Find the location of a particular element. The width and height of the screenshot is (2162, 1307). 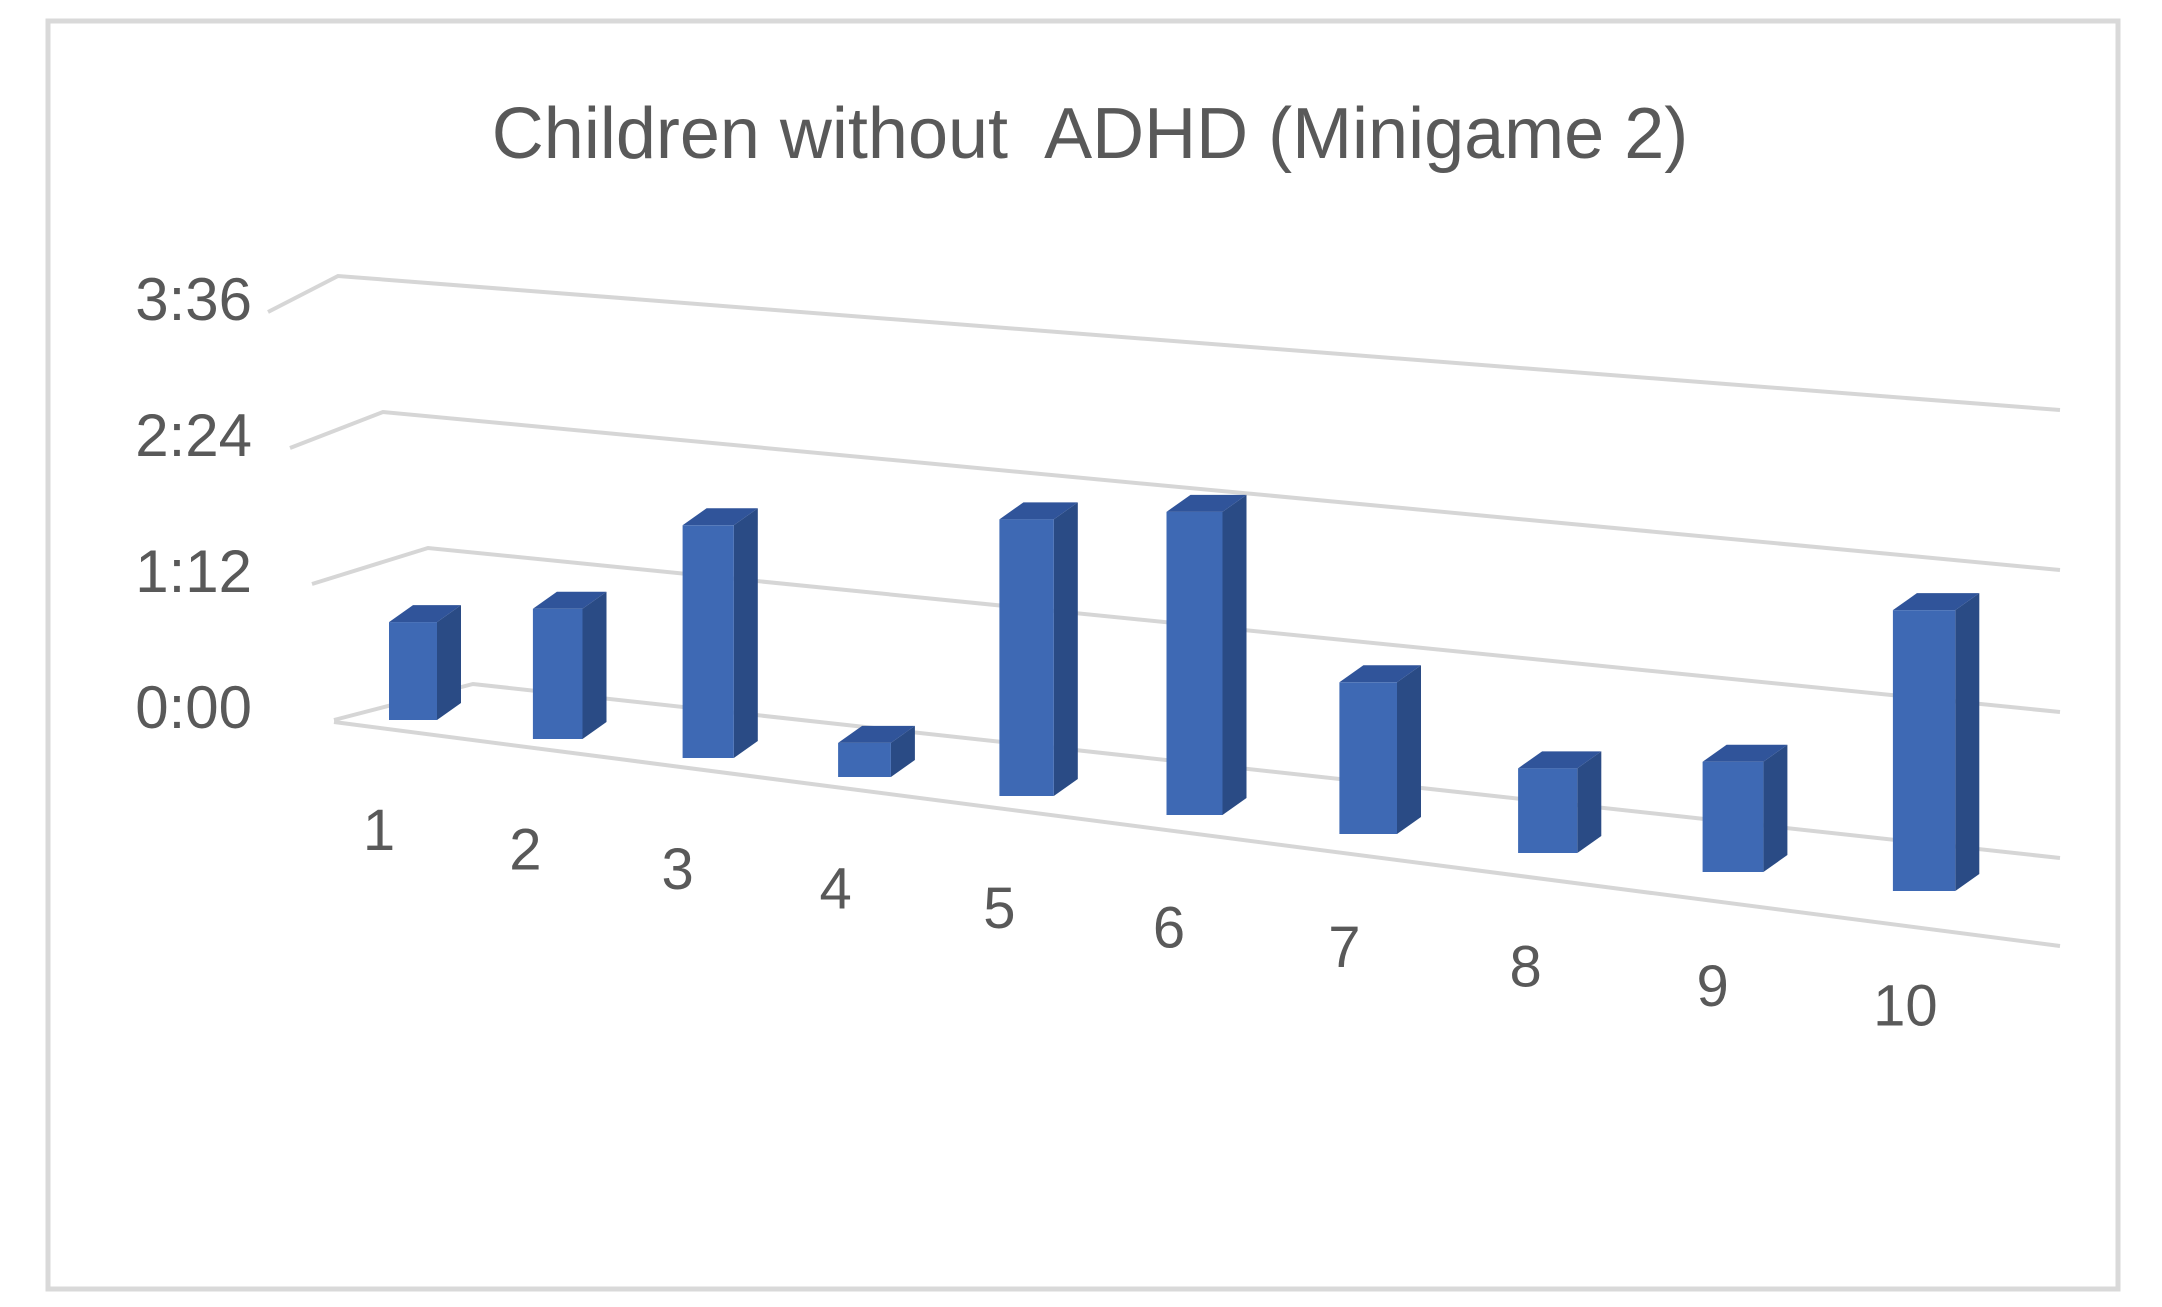

x-axis-label-3: 3 is located at coordinates (677, 869).